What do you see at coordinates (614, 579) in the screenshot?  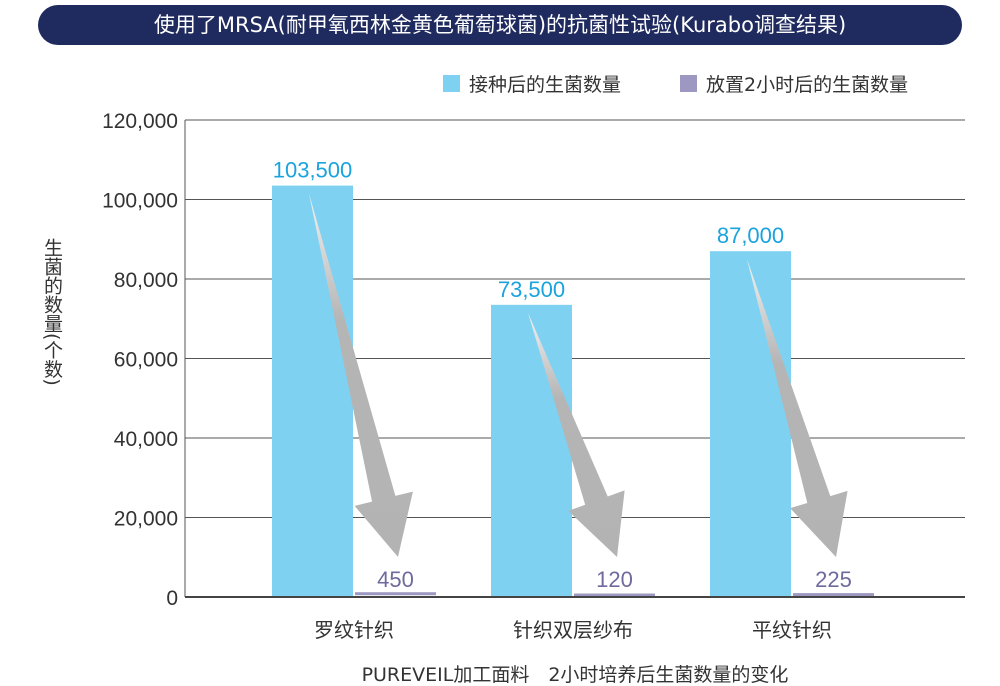 I see `data-label-2h: 120` at bounding box center [614, 579].